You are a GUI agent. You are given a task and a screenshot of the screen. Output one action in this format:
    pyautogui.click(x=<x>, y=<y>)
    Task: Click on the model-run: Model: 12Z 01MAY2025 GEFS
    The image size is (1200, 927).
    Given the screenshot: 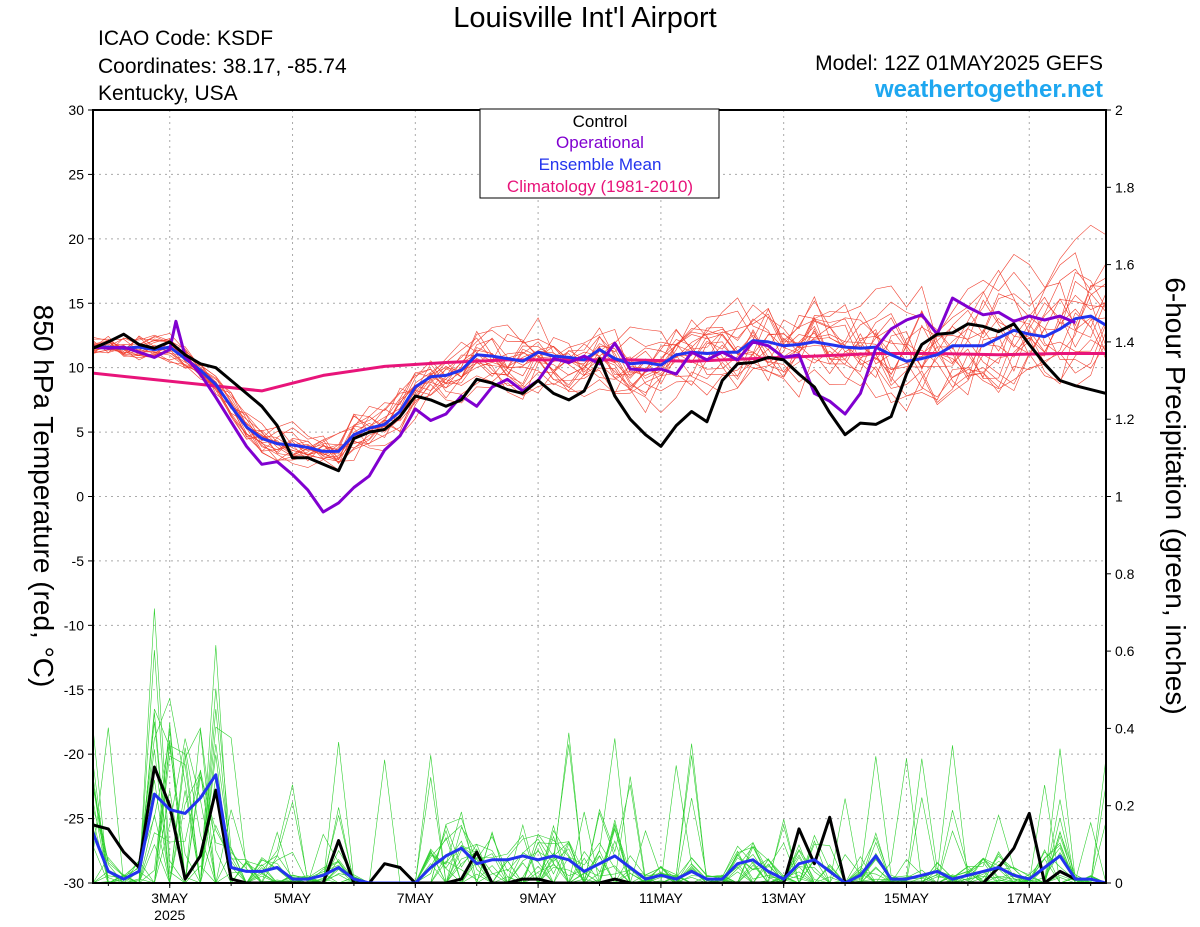 What is the action you would take?
    pyautogui.click(x=959, y=63)
    